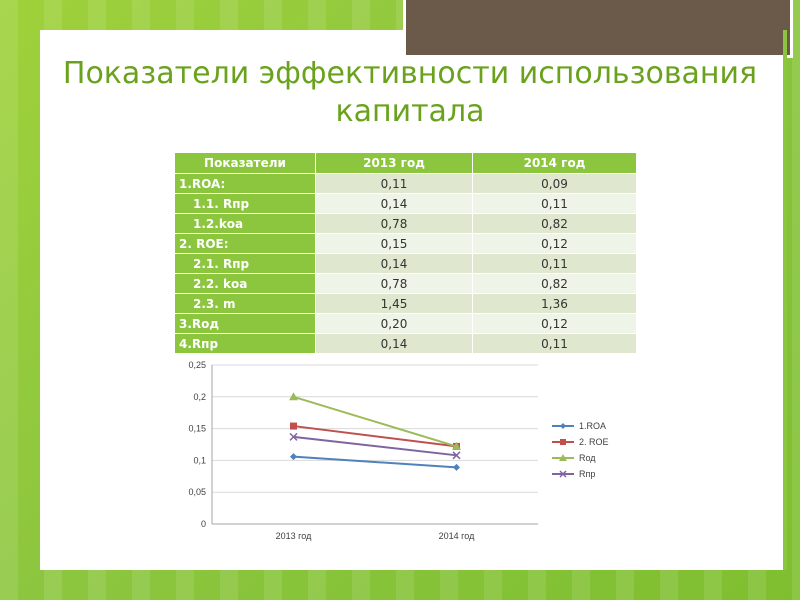 The image size is (800, 600). I want to click on table-row: 2. ROE: 0,15 0,12, so click(405, 243).